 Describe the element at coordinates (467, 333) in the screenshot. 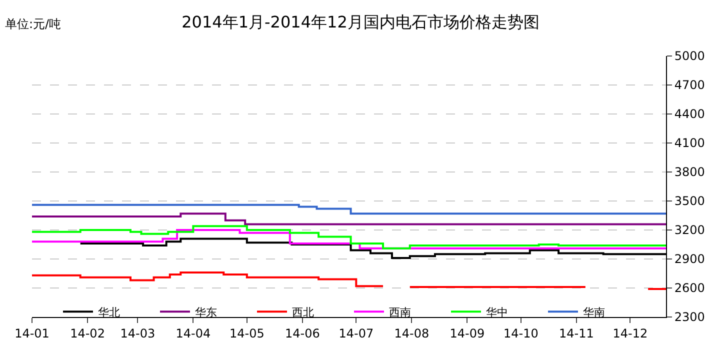

I see `x-tick-label: 14-09` at that location.